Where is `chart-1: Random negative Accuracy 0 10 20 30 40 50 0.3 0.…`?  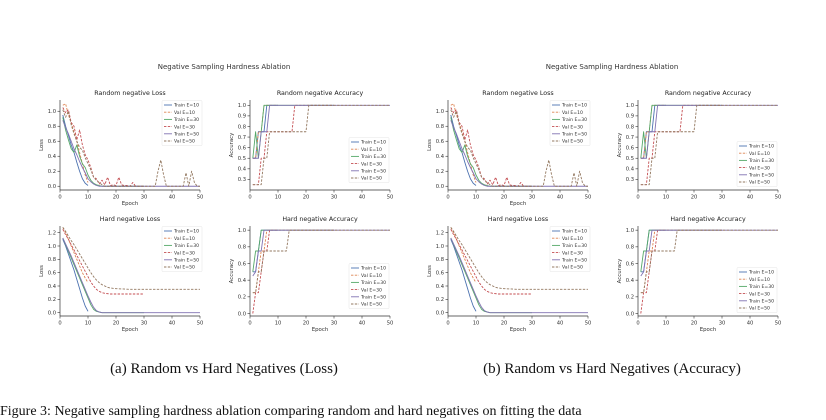
chart-1: Random negative Accuracy 0 10 20 30 40 50 0.3 0.… is located at coordinates (311, 145).